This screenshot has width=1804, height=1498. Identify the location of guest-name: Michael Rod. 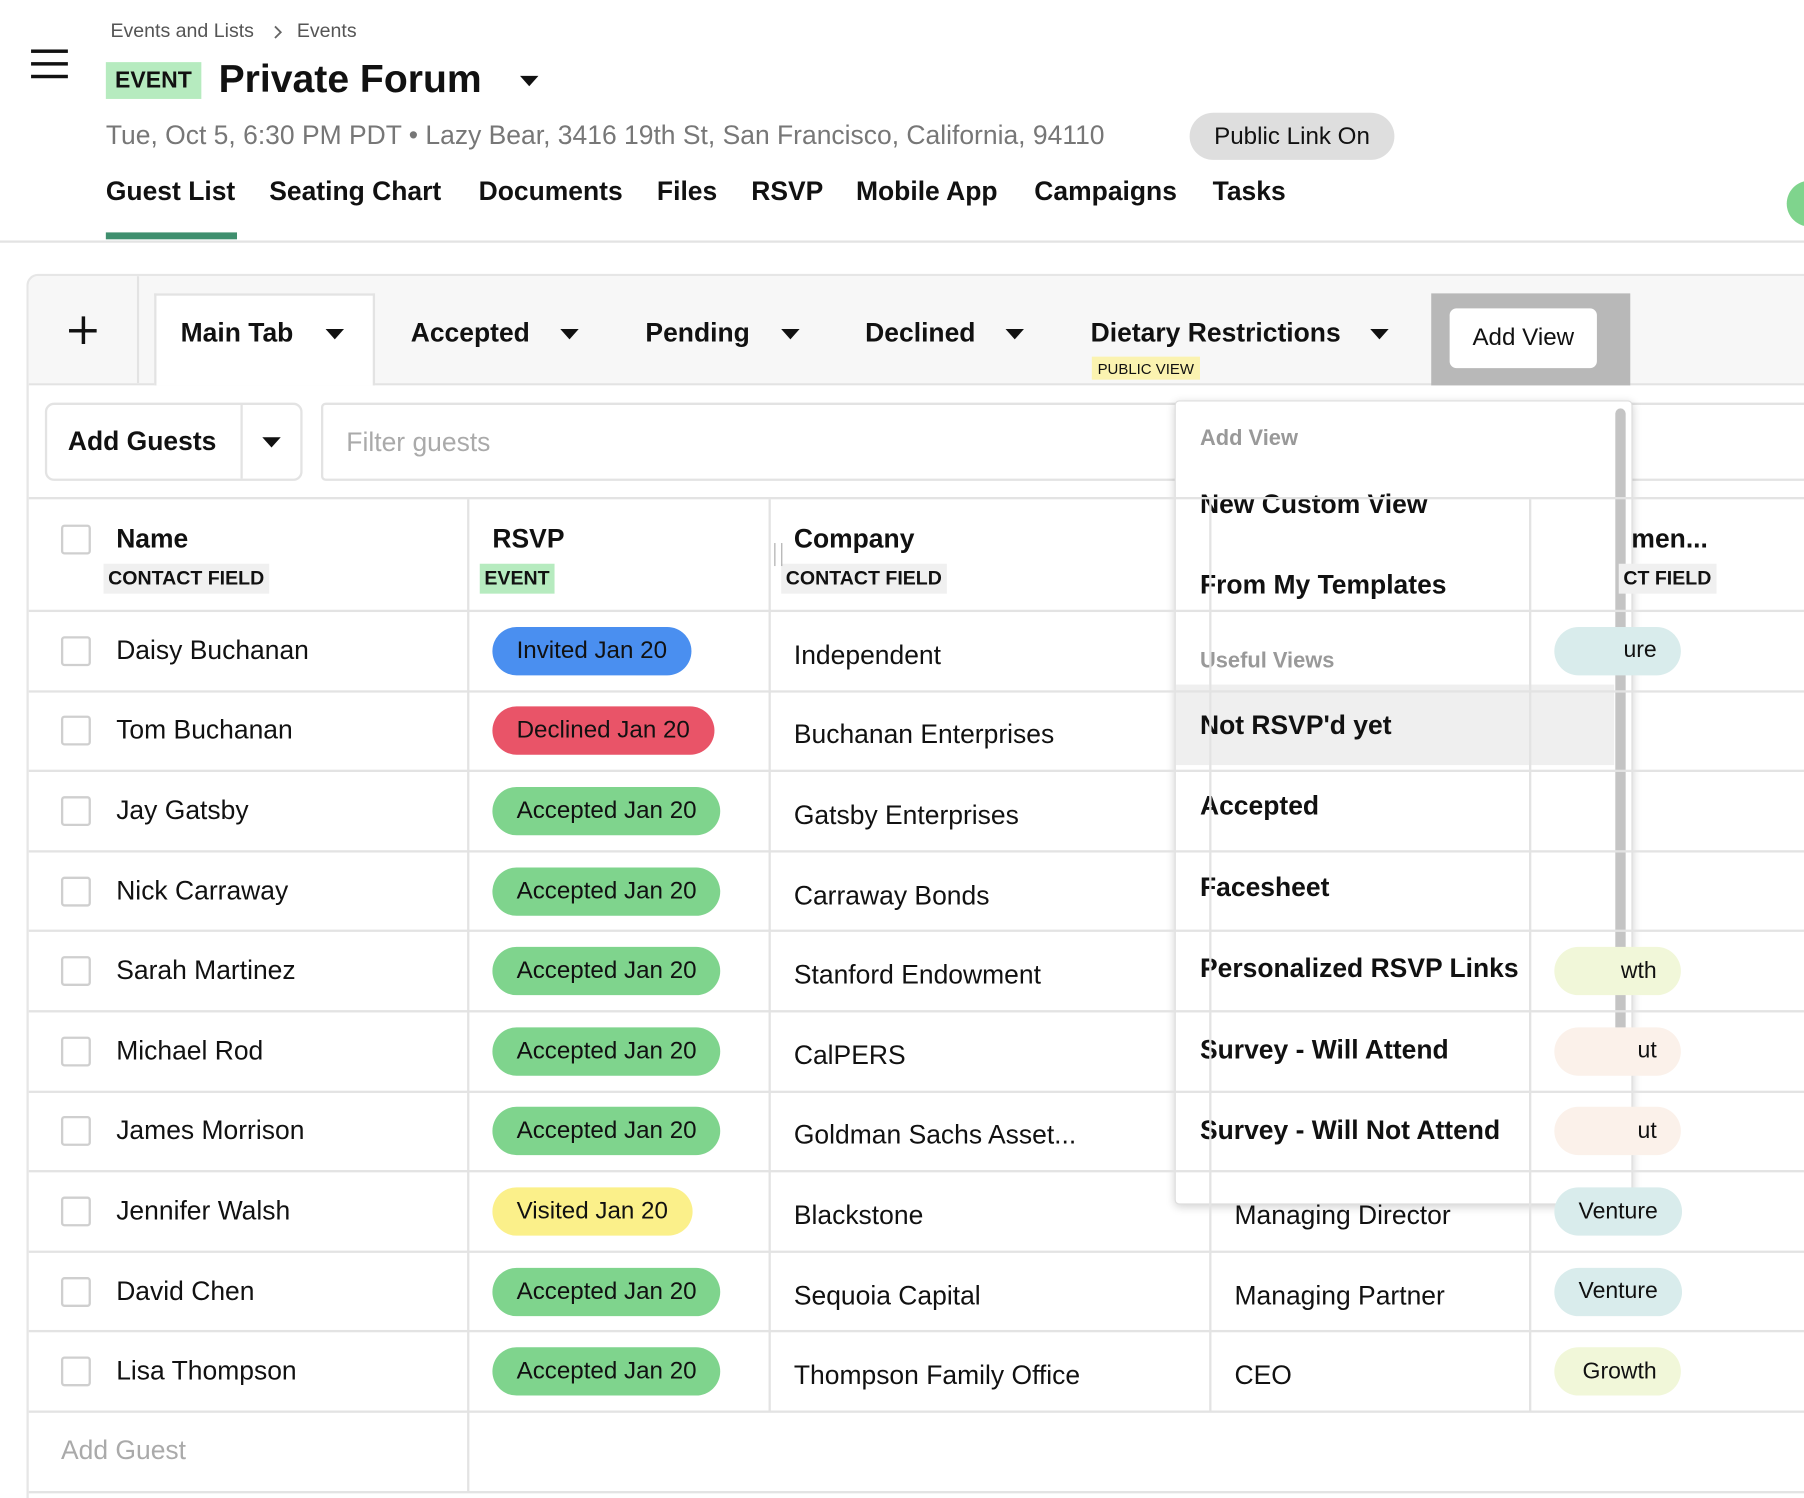
(190, 1050).